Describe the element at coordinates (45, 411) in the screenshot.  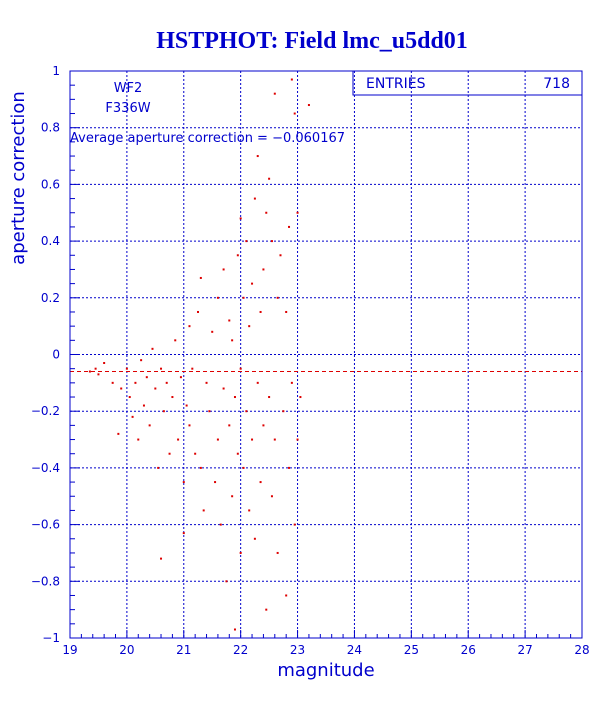
I see `y-tick-label: −0.2` at that location.